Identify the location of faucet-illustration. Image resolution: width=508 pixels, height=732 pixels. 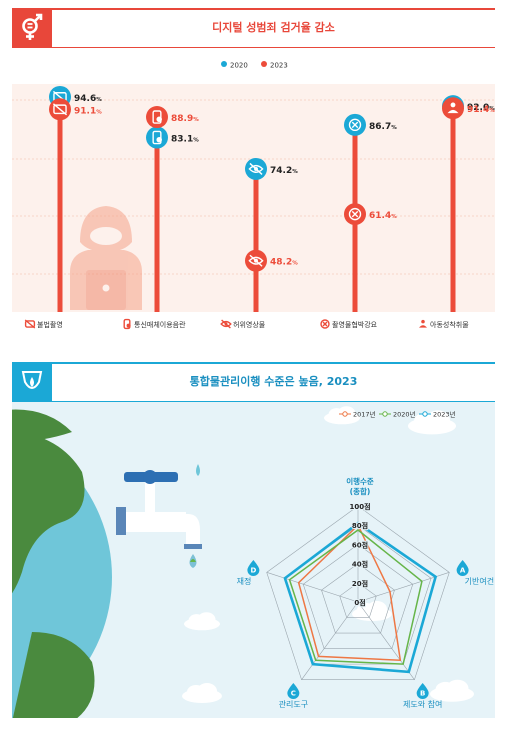
(159, 516).